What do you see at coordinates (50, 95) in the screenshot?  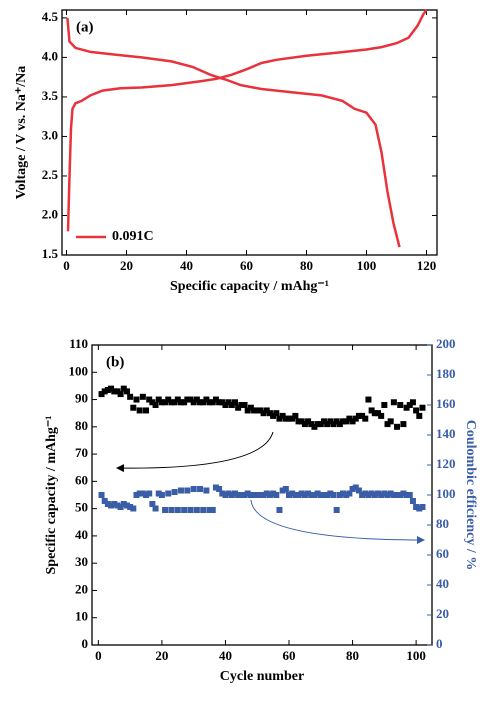 I see `y-tick-label: 3.5` at bounding box center [50, 95].